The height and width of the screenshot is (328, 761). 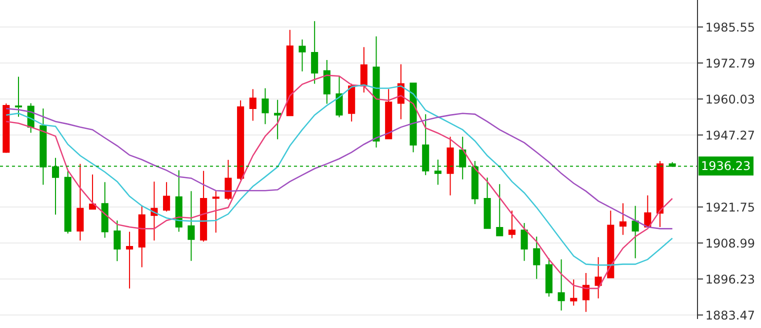 What do you see at coordinates (730, 27) in the screenshot?
I see `y-tick-label: 1985.55` at bounding box center [730, 27].